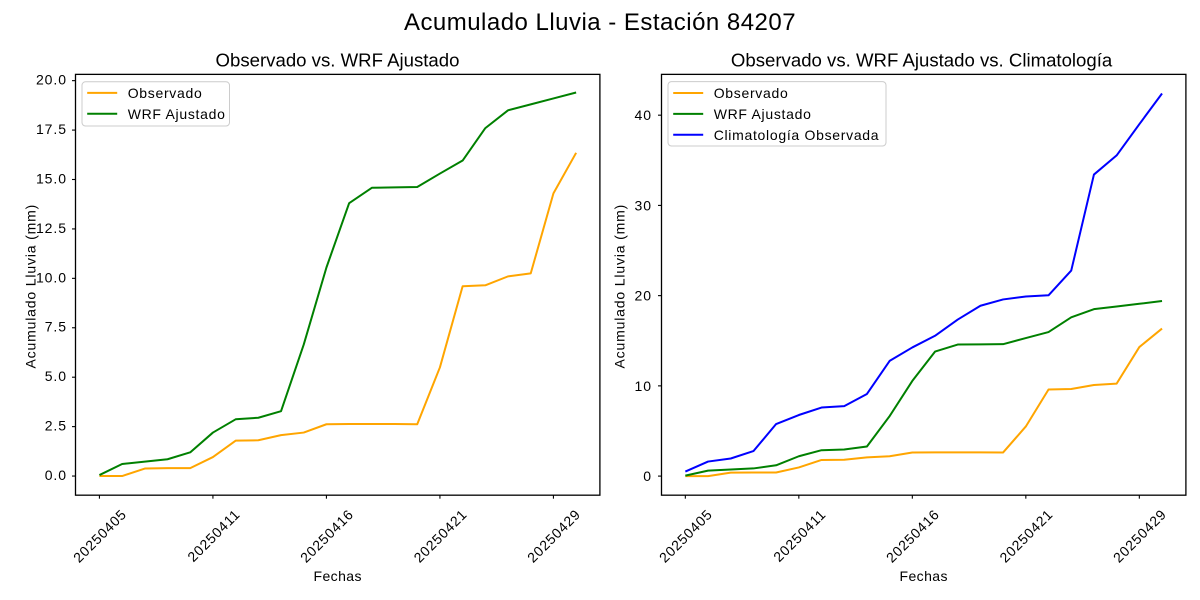 Image resolution: width=1200 pixels, height=600 pixels. What do you see at coordinates (643, 296) in the screenshot?
I see `svg-text: 20` at bounding box center [643, 296].